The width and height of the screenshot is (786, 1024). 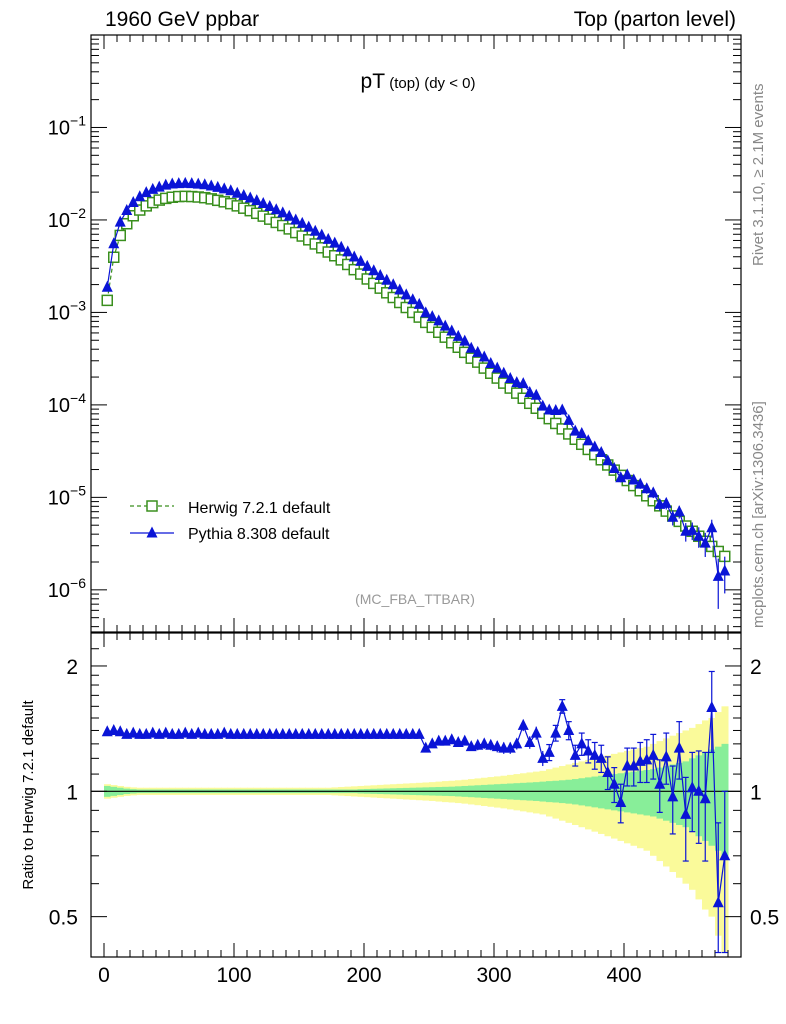 What do you see at coordinates (104, 975) in the screenshot?
I see `x-tick-label: 0` at bounding box center [104, 975].